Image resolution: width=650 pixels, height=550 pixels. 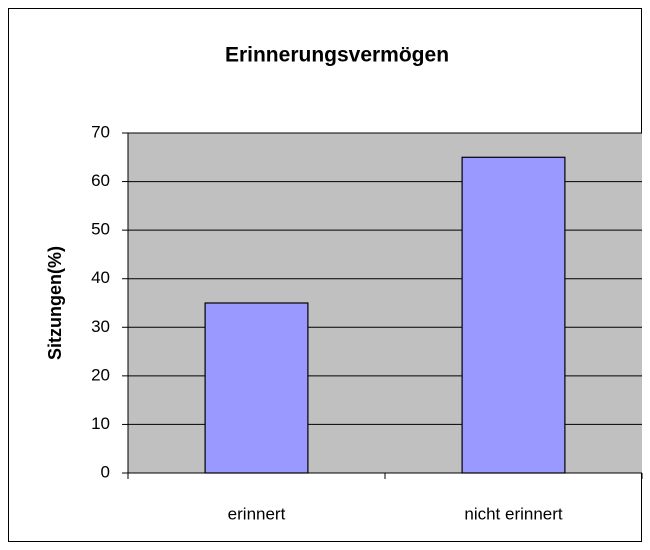 I want to click on y-tick-label: 40, so click(x=100, y=277).